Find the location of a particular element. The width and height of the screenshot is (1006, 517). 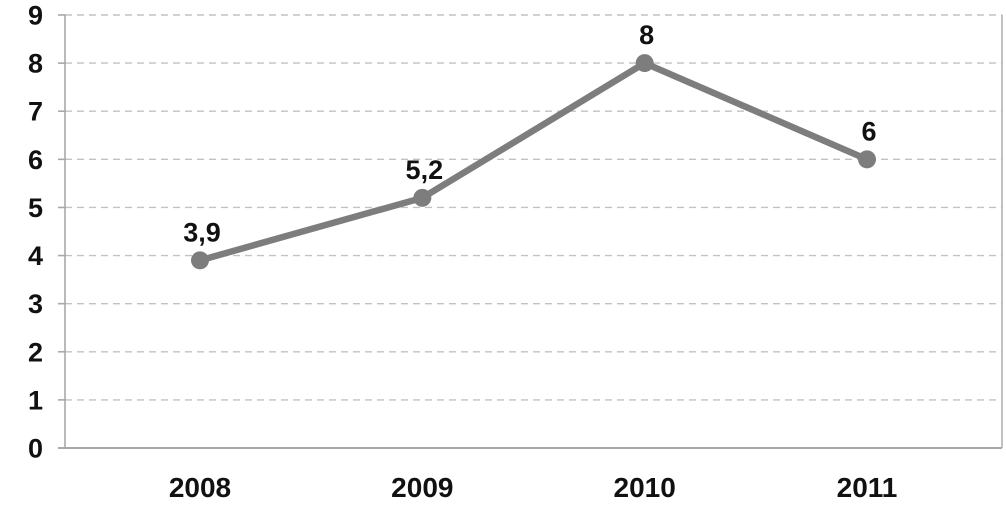

y-axis-label: 6 is located at coordinates (35, 160).